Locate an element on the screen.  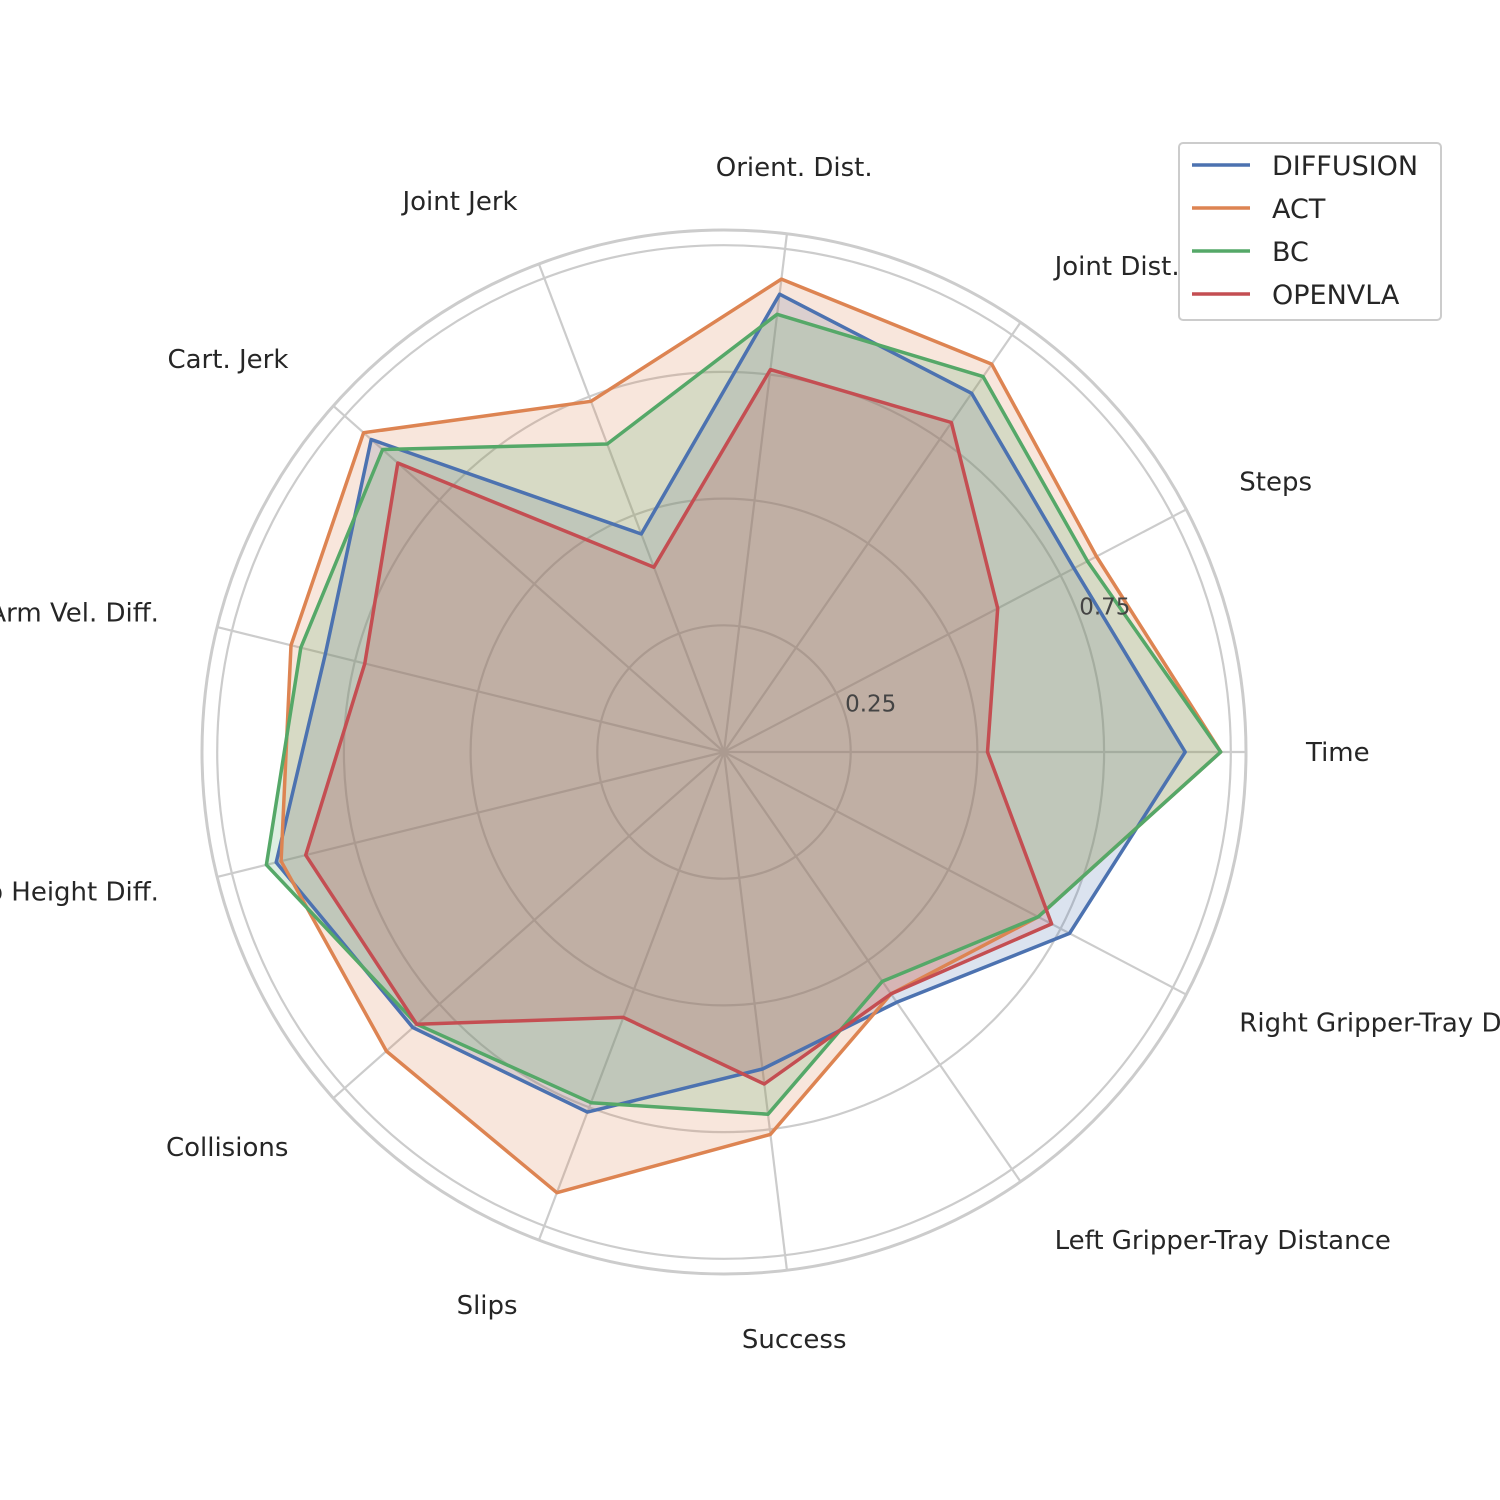
axis-label-orient-dist: Orient. Dist. is located at coordinates (794, 168).